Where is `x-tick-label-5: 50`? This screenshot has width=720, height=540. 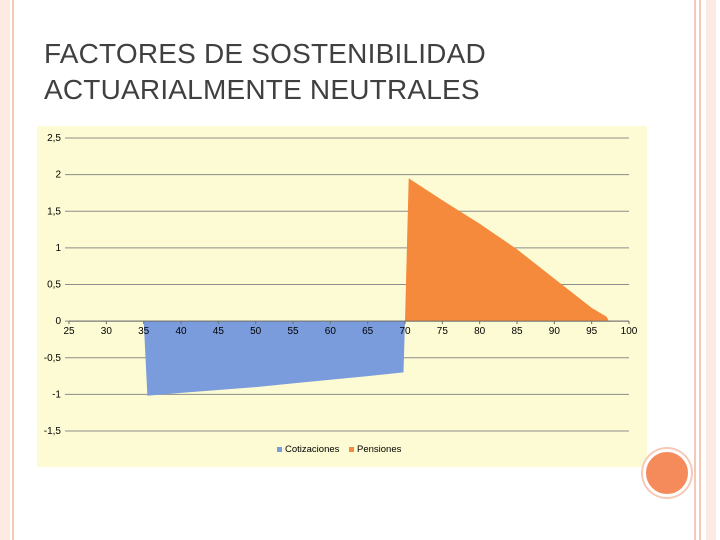 x-tick-label-5: 50 is located at coordinates (256, 331).